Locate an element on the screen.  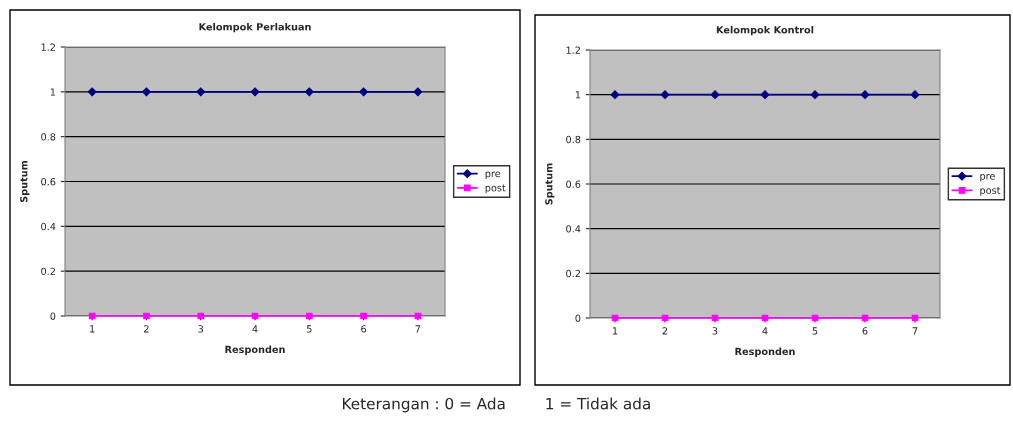
chart-title: Kelompok Perlakuan is located at coordinates (255, 27).